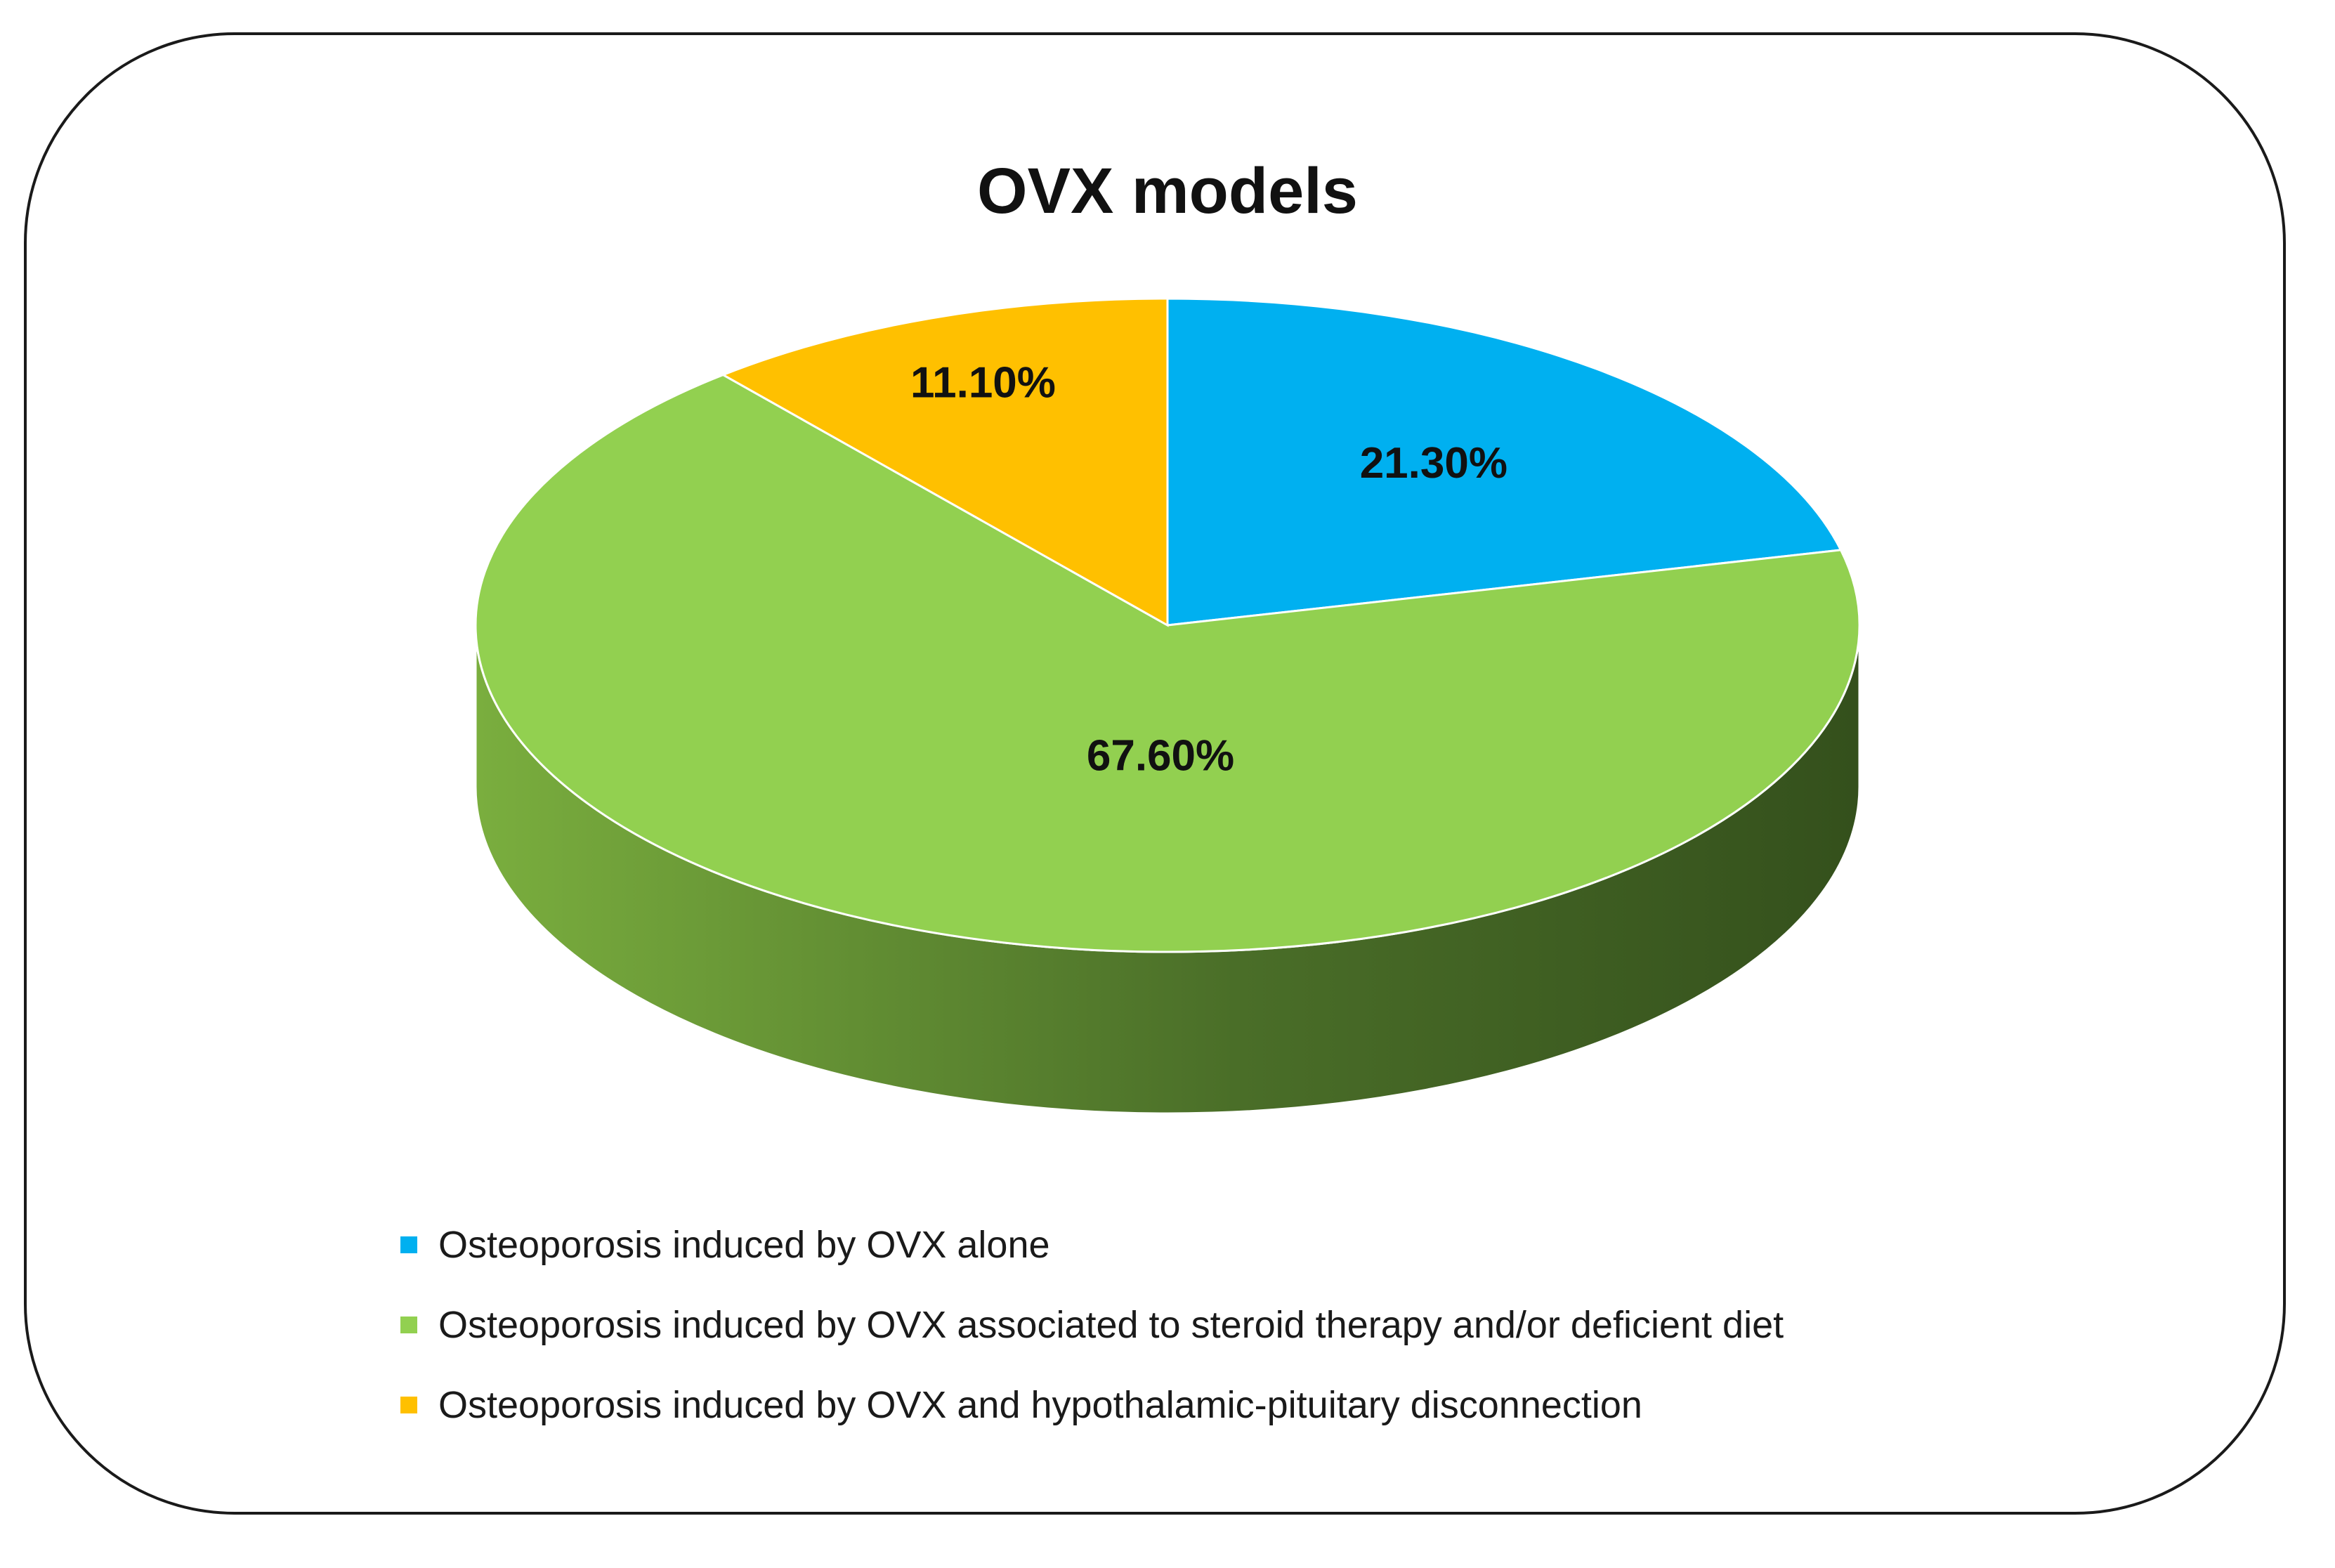 The image size is (2335, 1568). I want to click on data-label-2: 11.10%, so click(983, 383).